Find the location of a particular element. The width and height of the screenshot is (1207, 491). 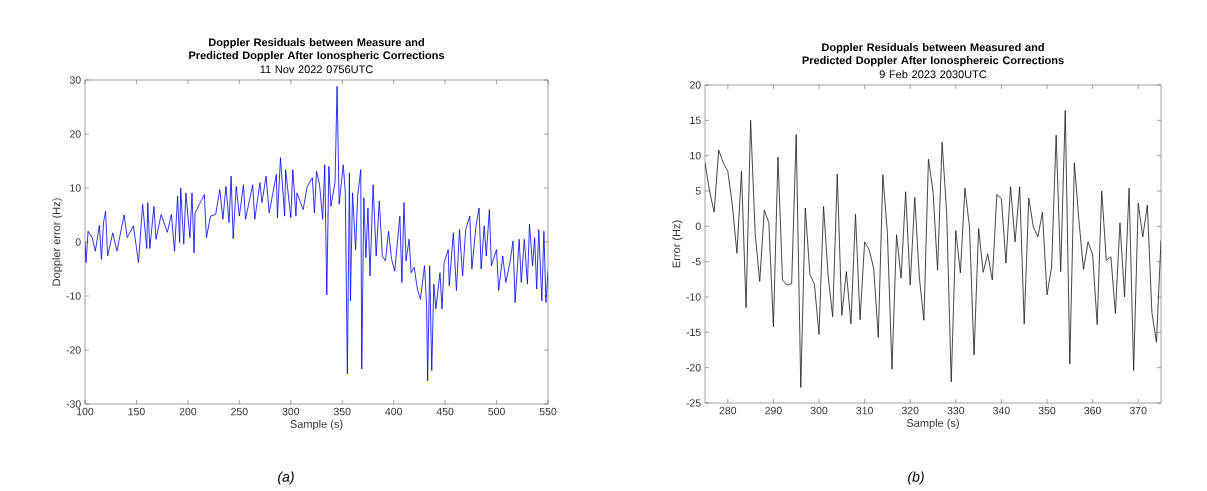

y-tick-label: 5 is located at coordinates (698, 191).